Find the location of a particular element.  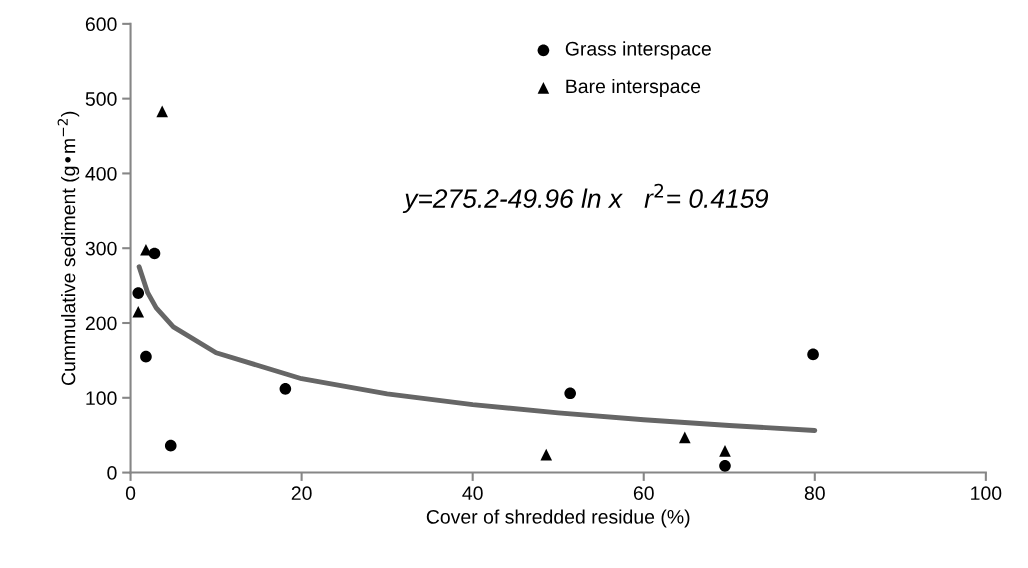

x-tick-label: 0 is located at coordinates (130, 493).